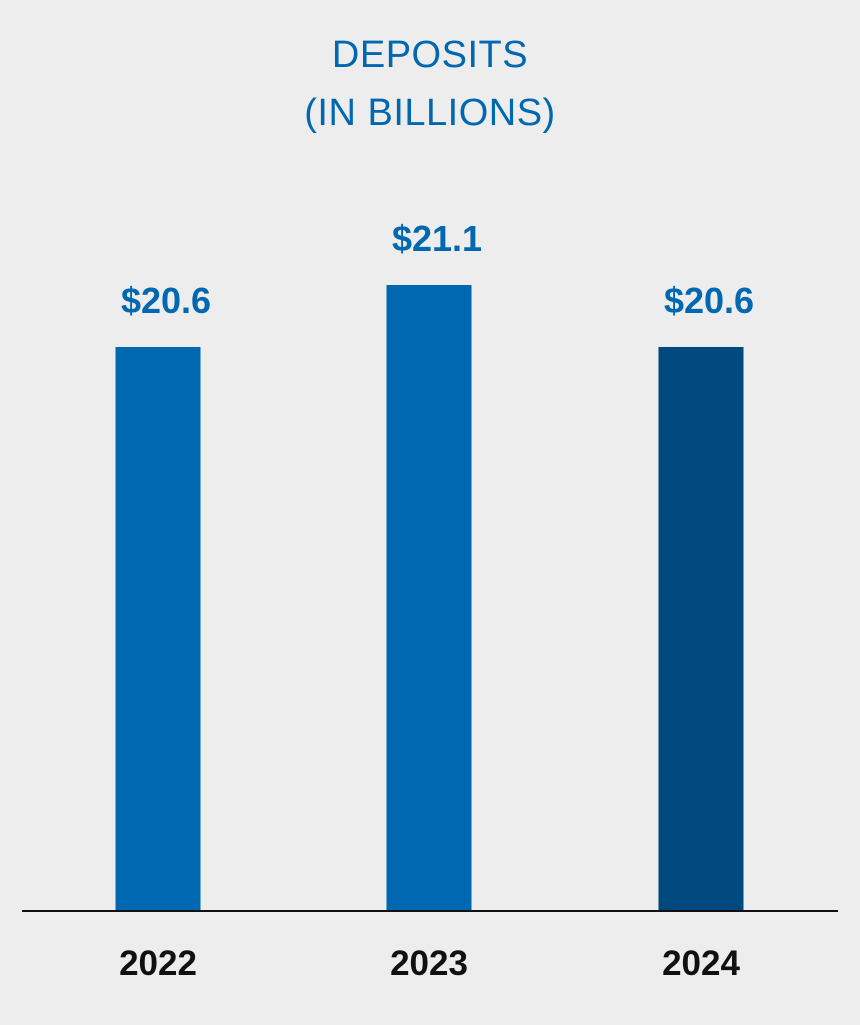 The height and width of the screenshot is (1025, 860). What do you see at coordinates (701, 628) in the screenshot?
I see `bar-2024` at bounding box center [701, 628].